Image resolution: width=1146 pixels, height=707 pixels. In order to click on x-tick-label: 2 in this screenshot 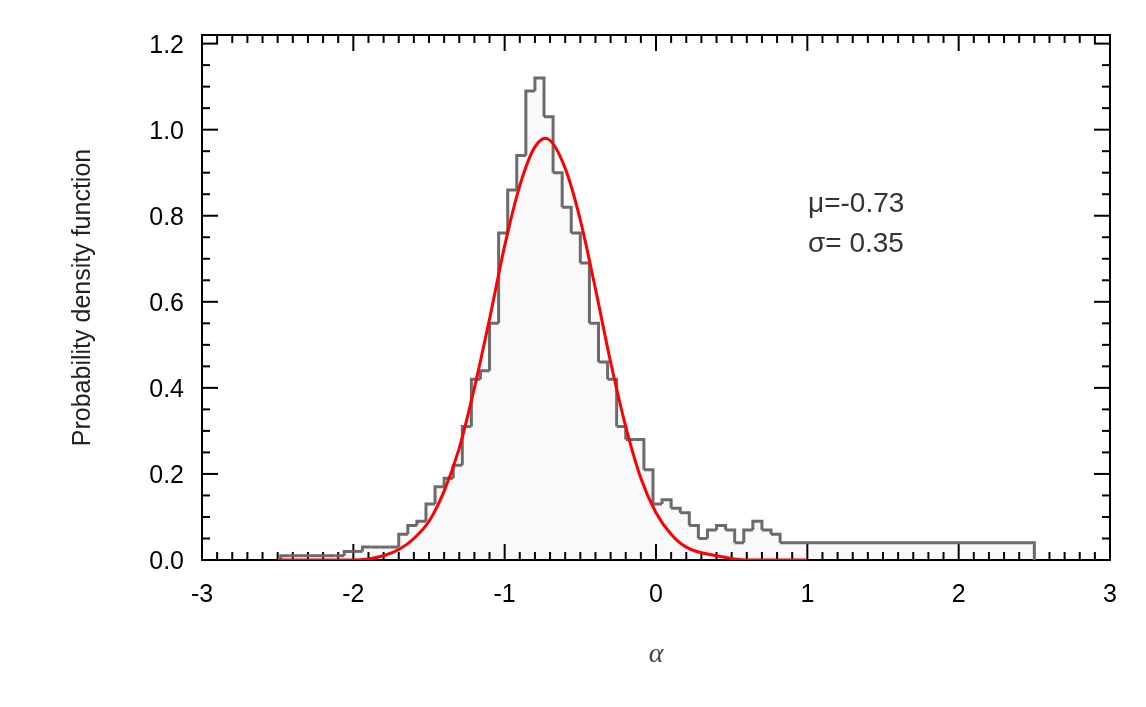, I will do `click(958, 593)`.